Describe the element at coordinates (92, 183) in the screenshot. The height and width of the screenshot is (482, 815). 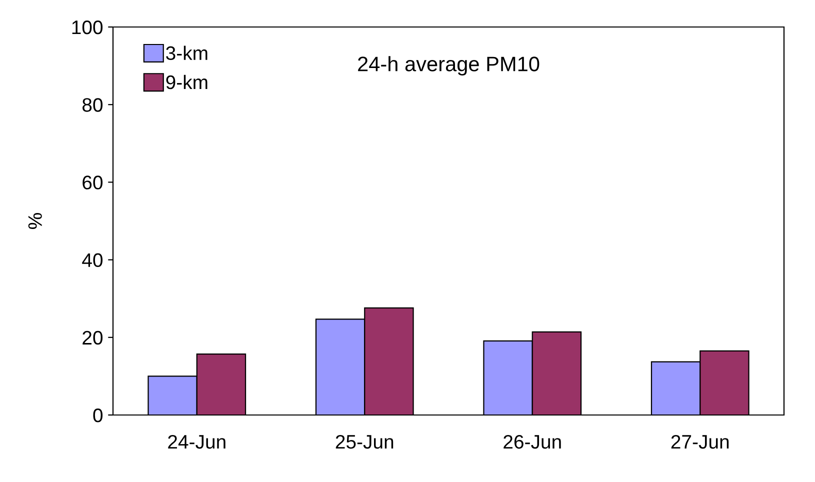
I see `y-tick-label: 60` at that location.